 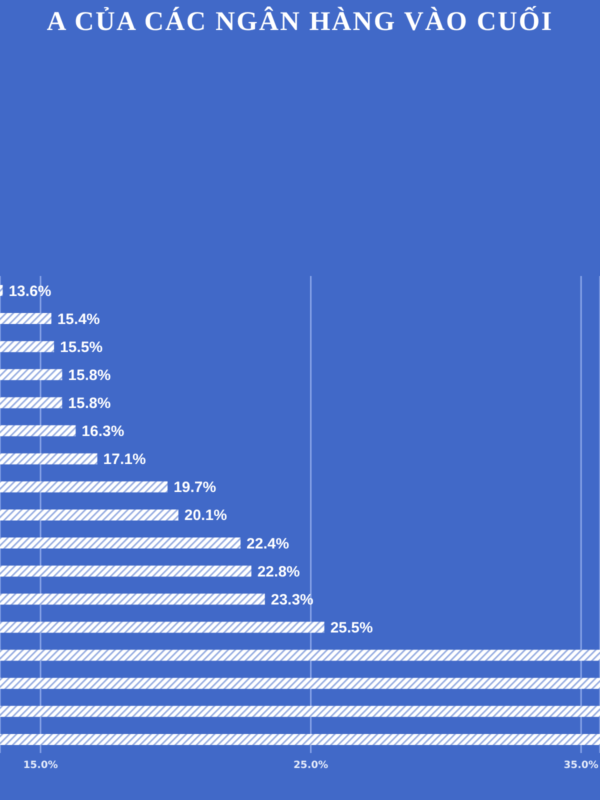 I want to click on x-tick-label: 15.0%, so click(x=40, y=766).